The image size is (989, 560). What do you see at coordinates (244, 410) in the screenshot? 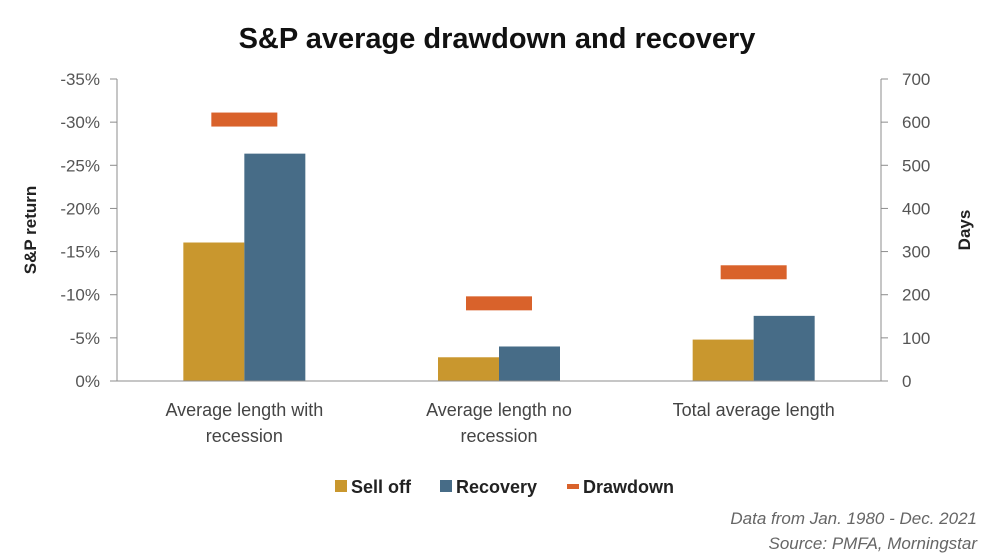
I see `category-label: Average length with` at bounding box center [244, 410].